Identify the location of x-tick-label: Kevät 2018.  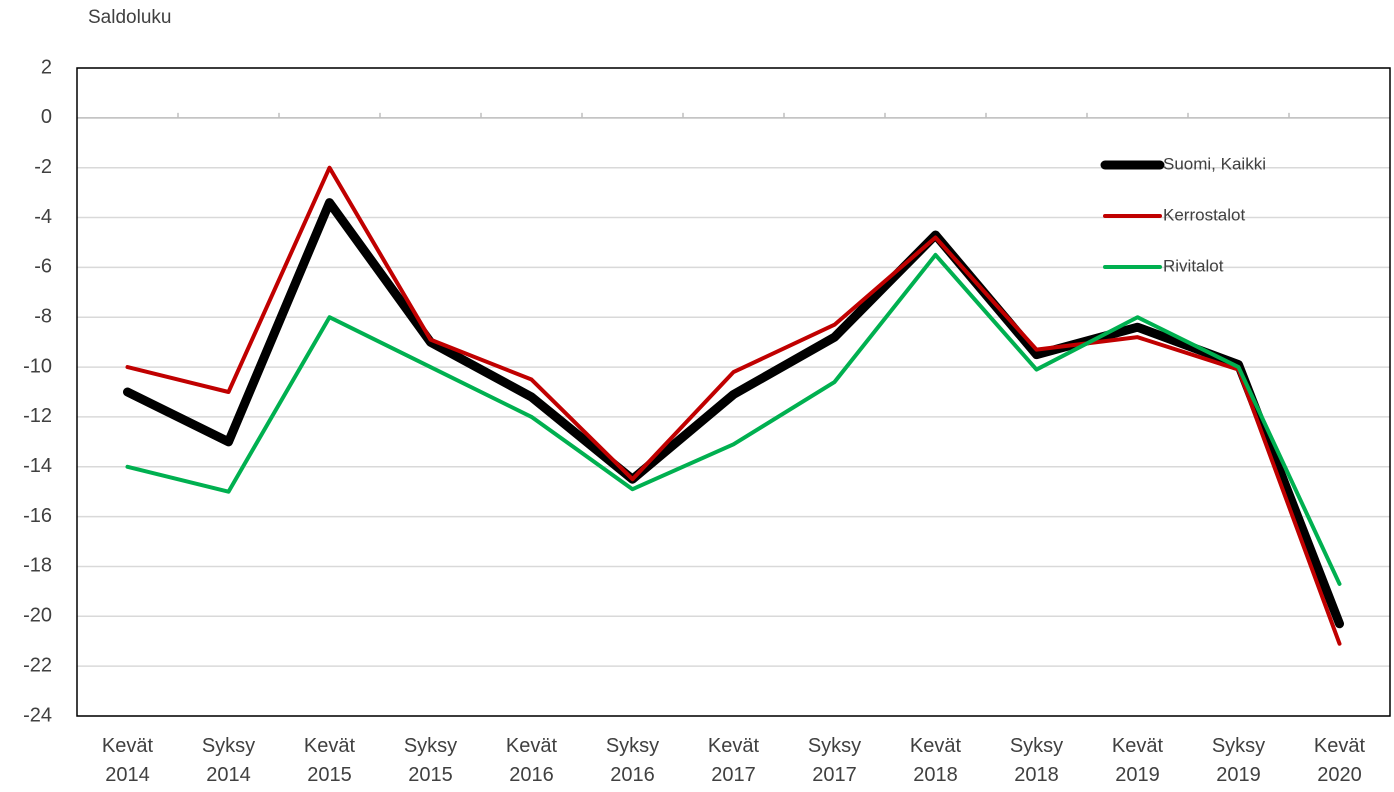
(936, 760).